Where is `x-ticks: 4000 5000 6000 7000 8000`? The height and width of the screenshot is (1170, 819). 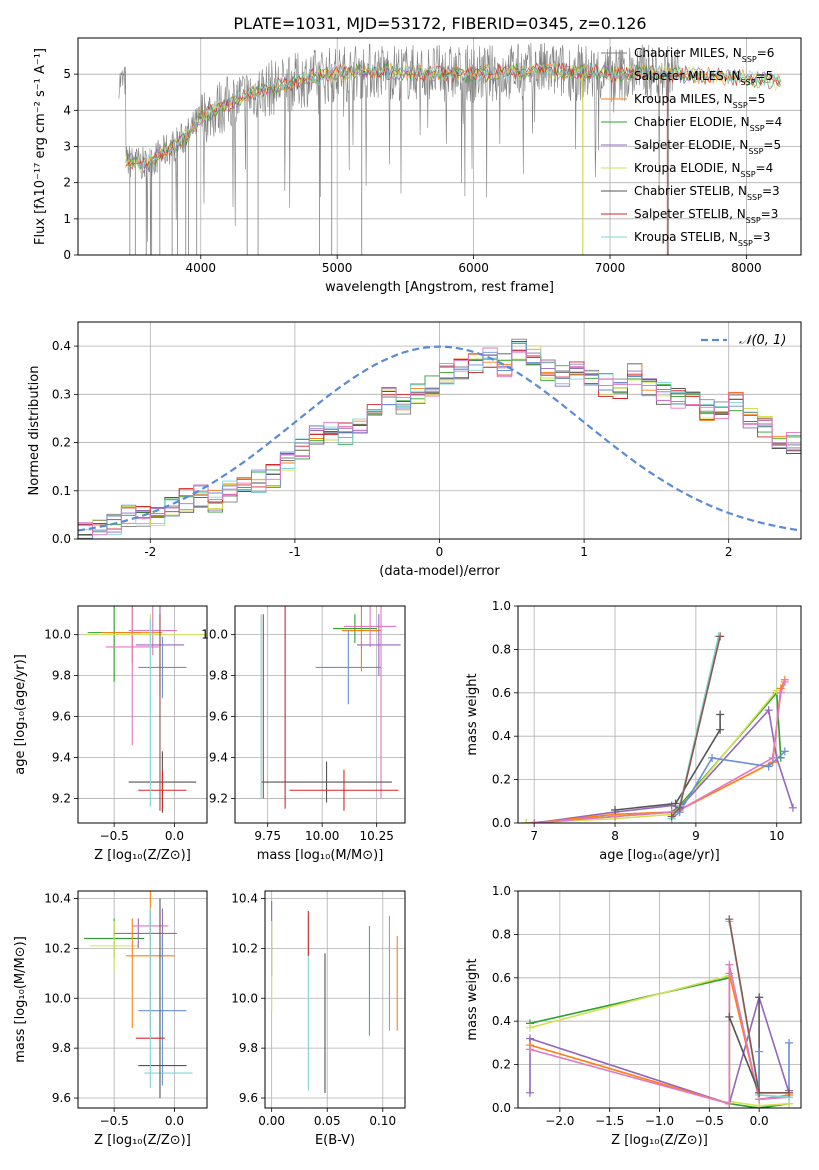
x-ticks: 4000 5000 6000 7000 8000 is located at coordinates (474, 265).